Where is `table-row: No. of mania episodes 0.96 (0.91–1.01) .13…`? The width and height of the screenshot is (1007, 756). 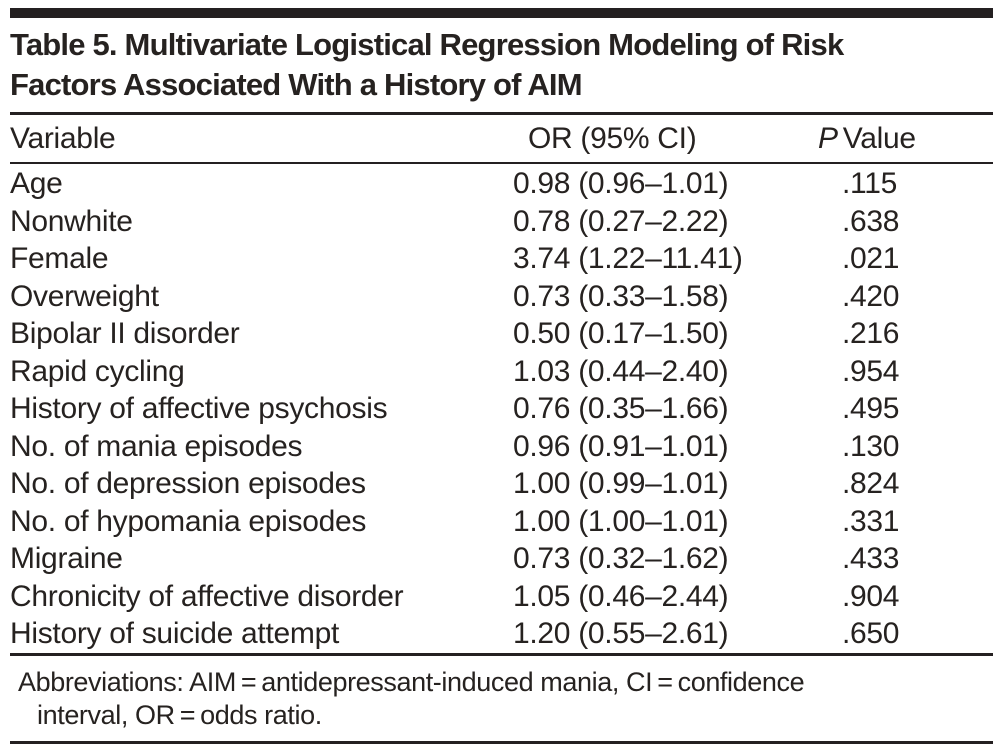 table-row: No. of mania episodes 0.96 (0.91–1.01) .13… is located at coordinates (501, 447).